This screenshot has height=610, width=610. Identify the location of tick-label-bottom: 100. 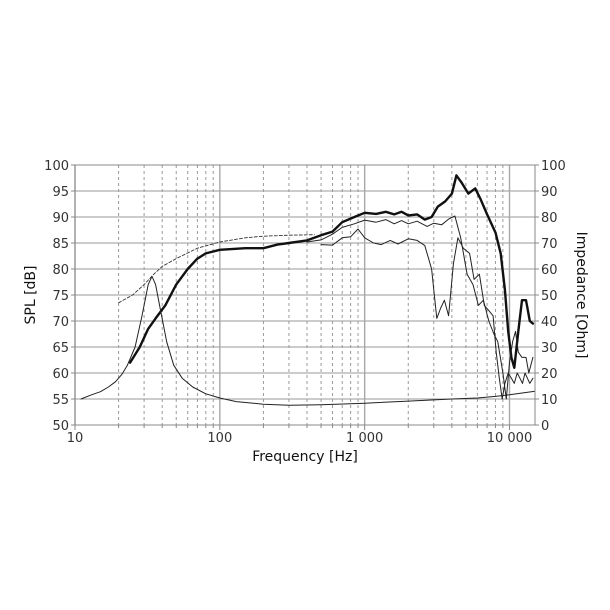
(219, 438).